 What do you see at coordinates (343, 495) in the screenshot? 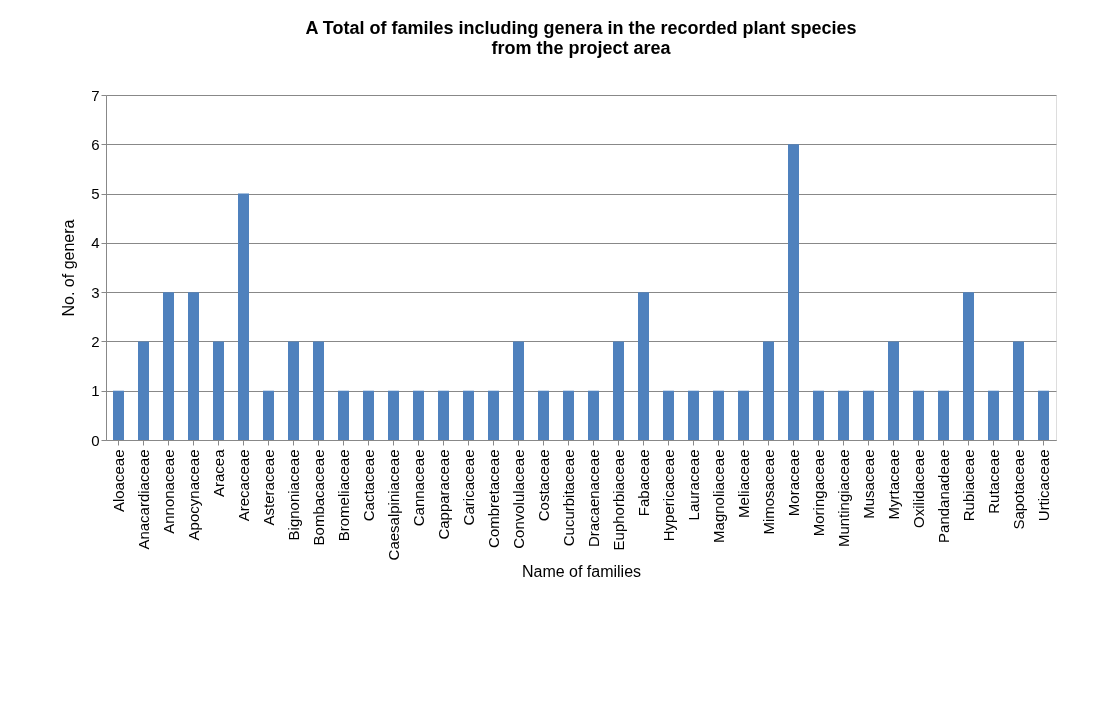
I see `x-tick-label: Bromeliaceae` at bounding box center [343, 495].